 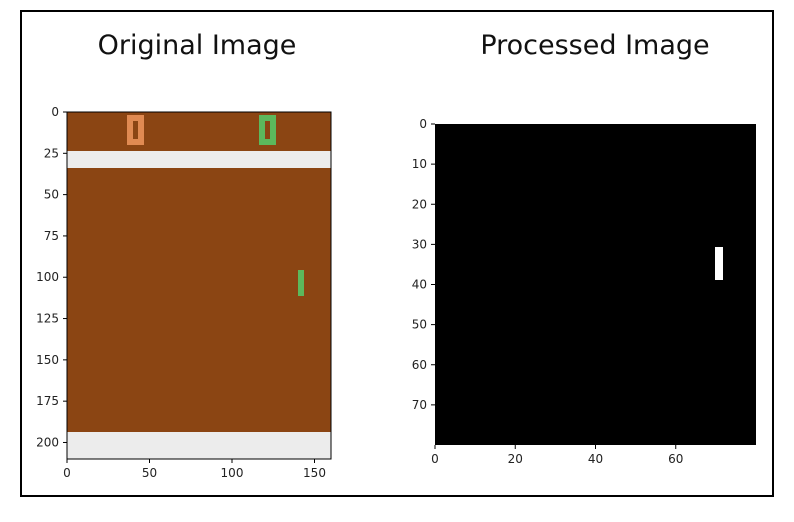 I want to click on processed-y-tick-label: 50, so click(x=419, y=325).